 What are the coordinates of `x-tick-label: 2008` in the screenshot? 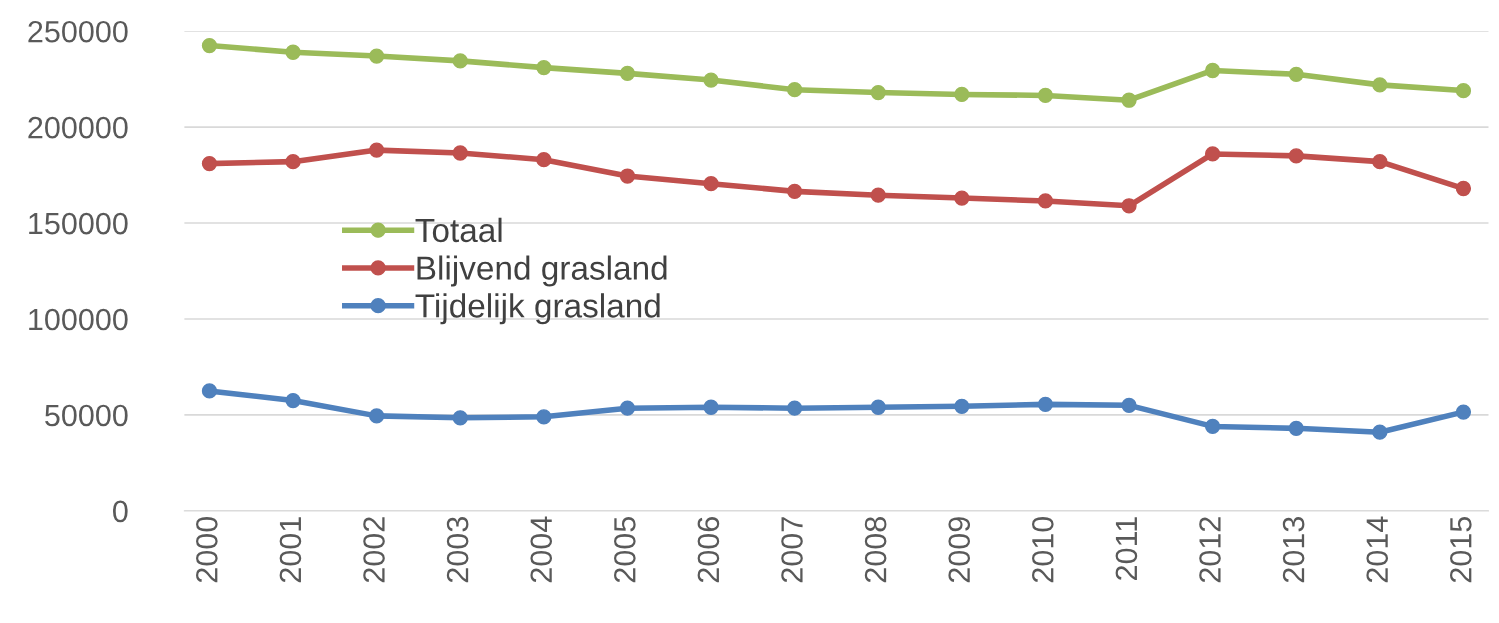 It's located at (875, 550).